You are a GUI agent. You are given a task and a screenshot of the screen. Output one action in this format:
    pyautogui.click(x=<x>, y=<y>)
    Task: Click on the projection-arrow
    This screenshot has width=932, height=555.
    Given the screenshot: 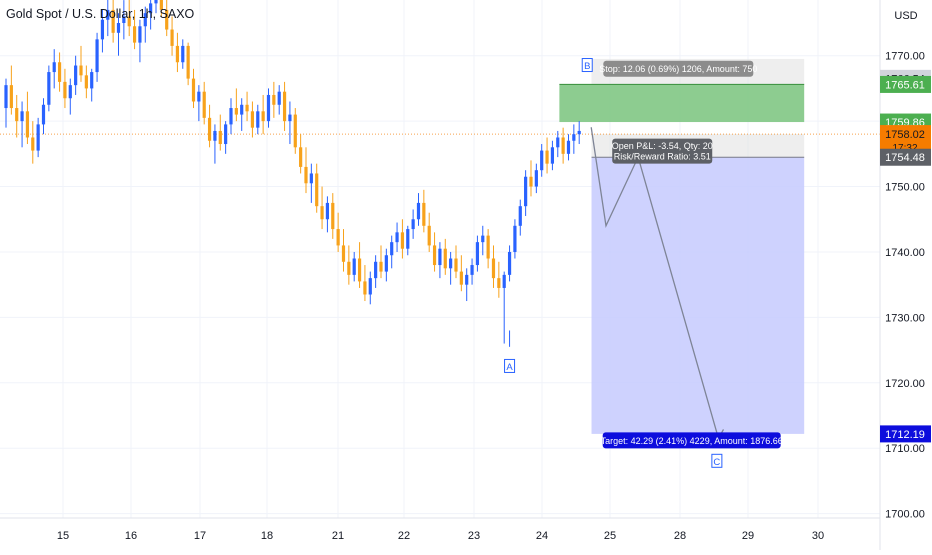 What is the action you would take?
    pyautogui.click(x=655, y=283)
    